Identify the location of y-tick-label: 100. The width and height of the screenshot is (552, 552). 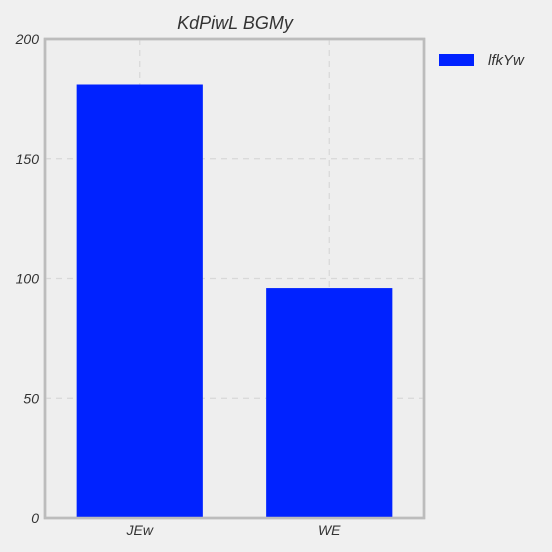
(28, 279).